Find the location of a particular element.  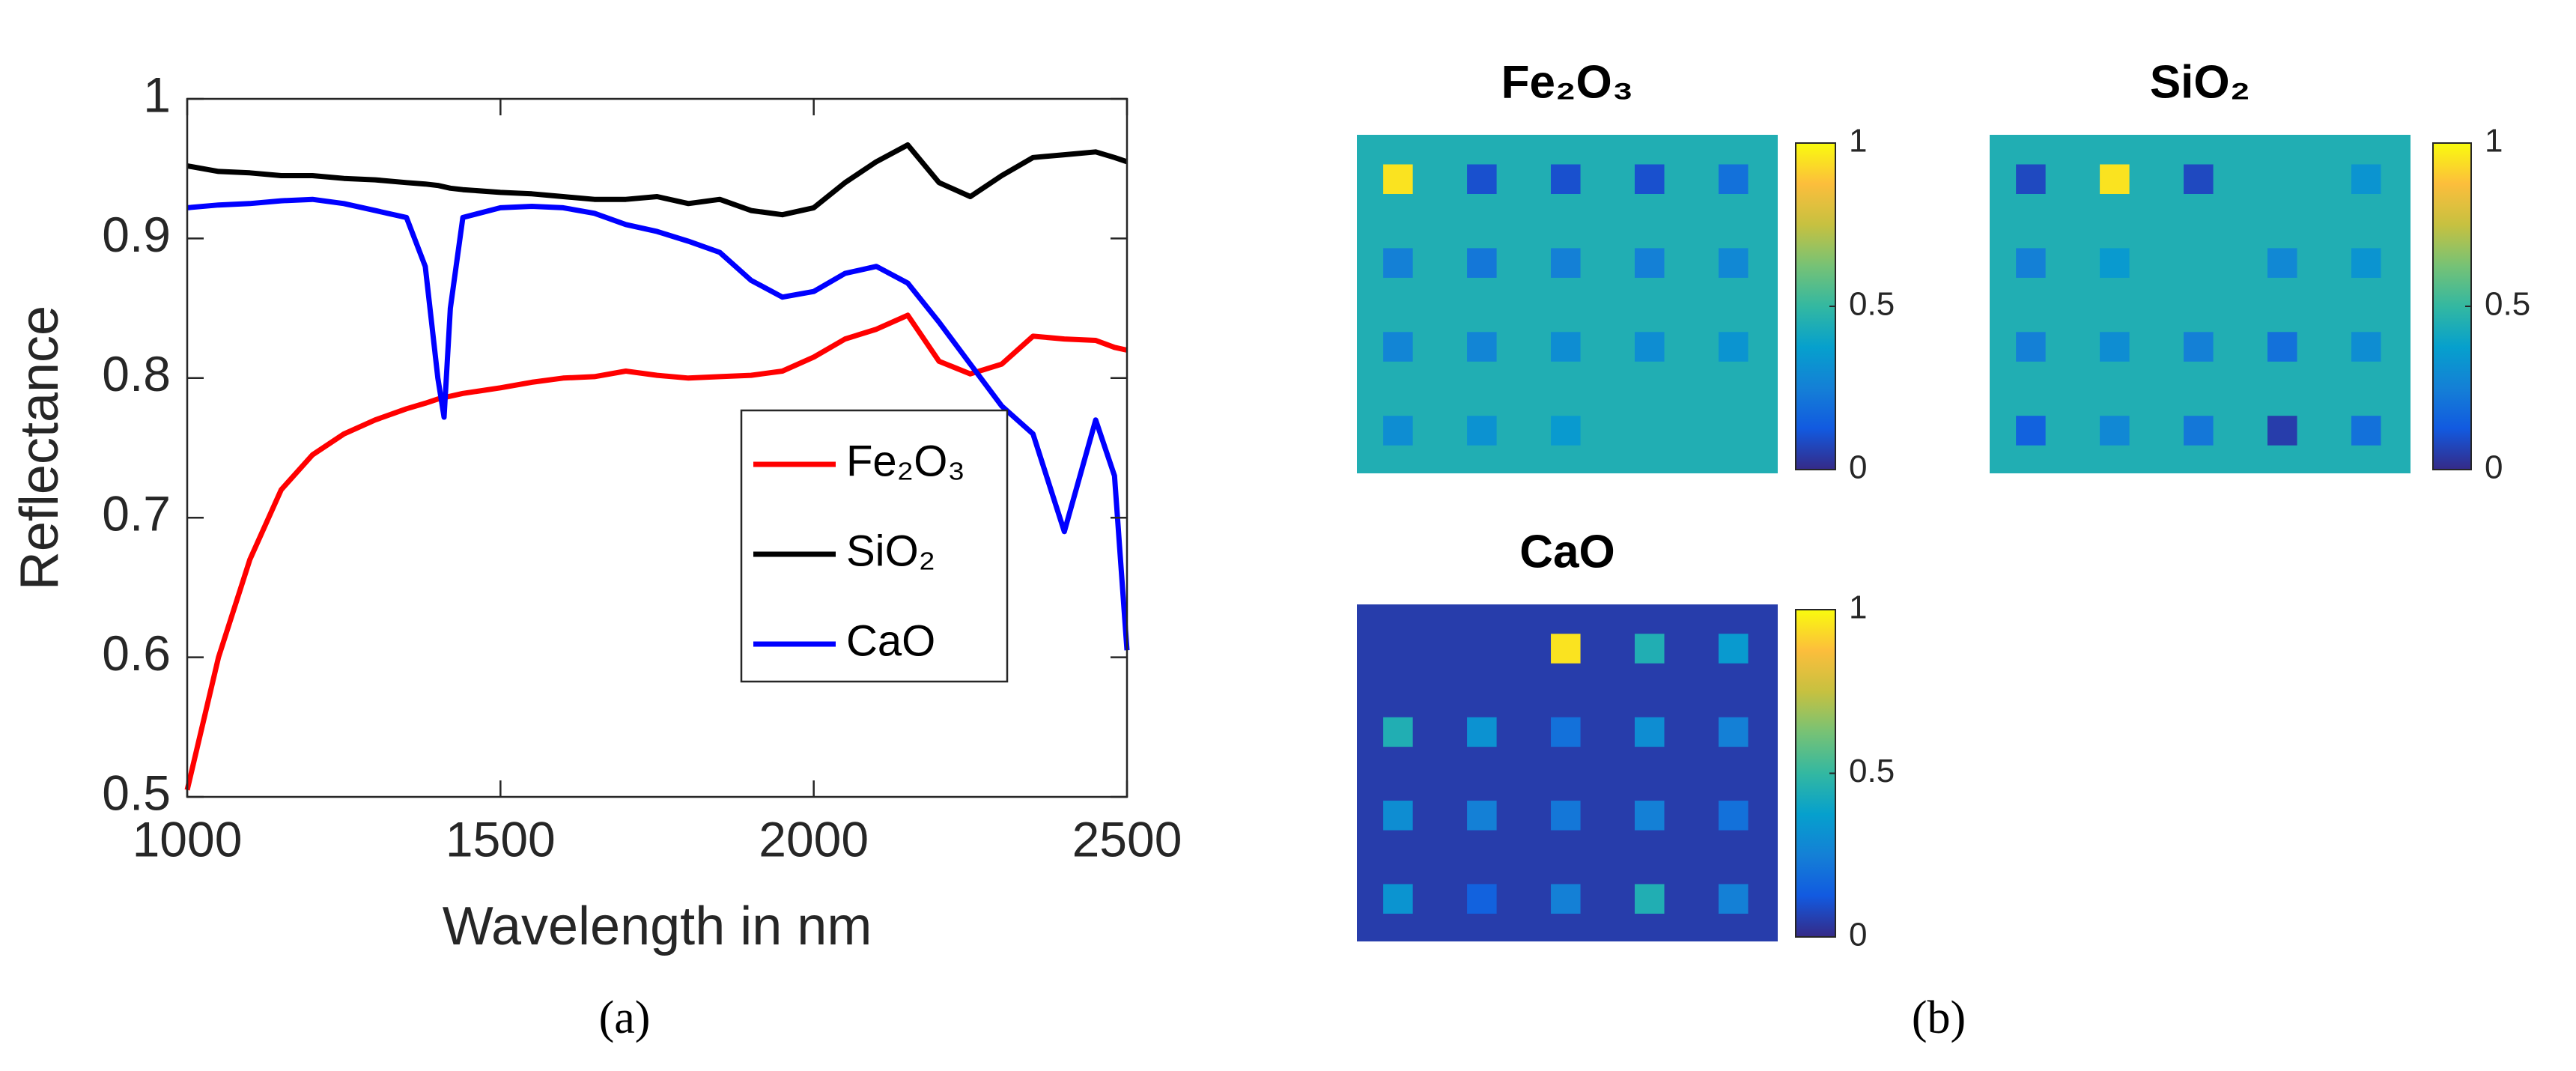

heatmap-title: CaO is located at coordinates (1566, 551).